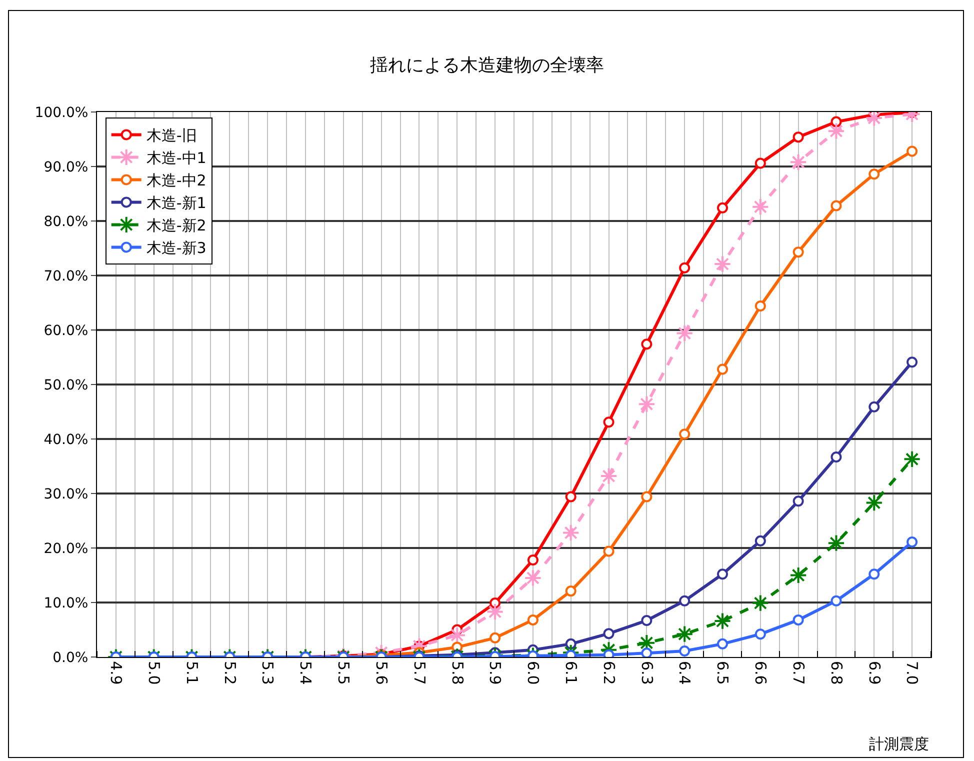  What do you see at coordinates (874, 673) in the screenshot?
I see `x-tick-label: 6.9` at bounding box center [874, 673].